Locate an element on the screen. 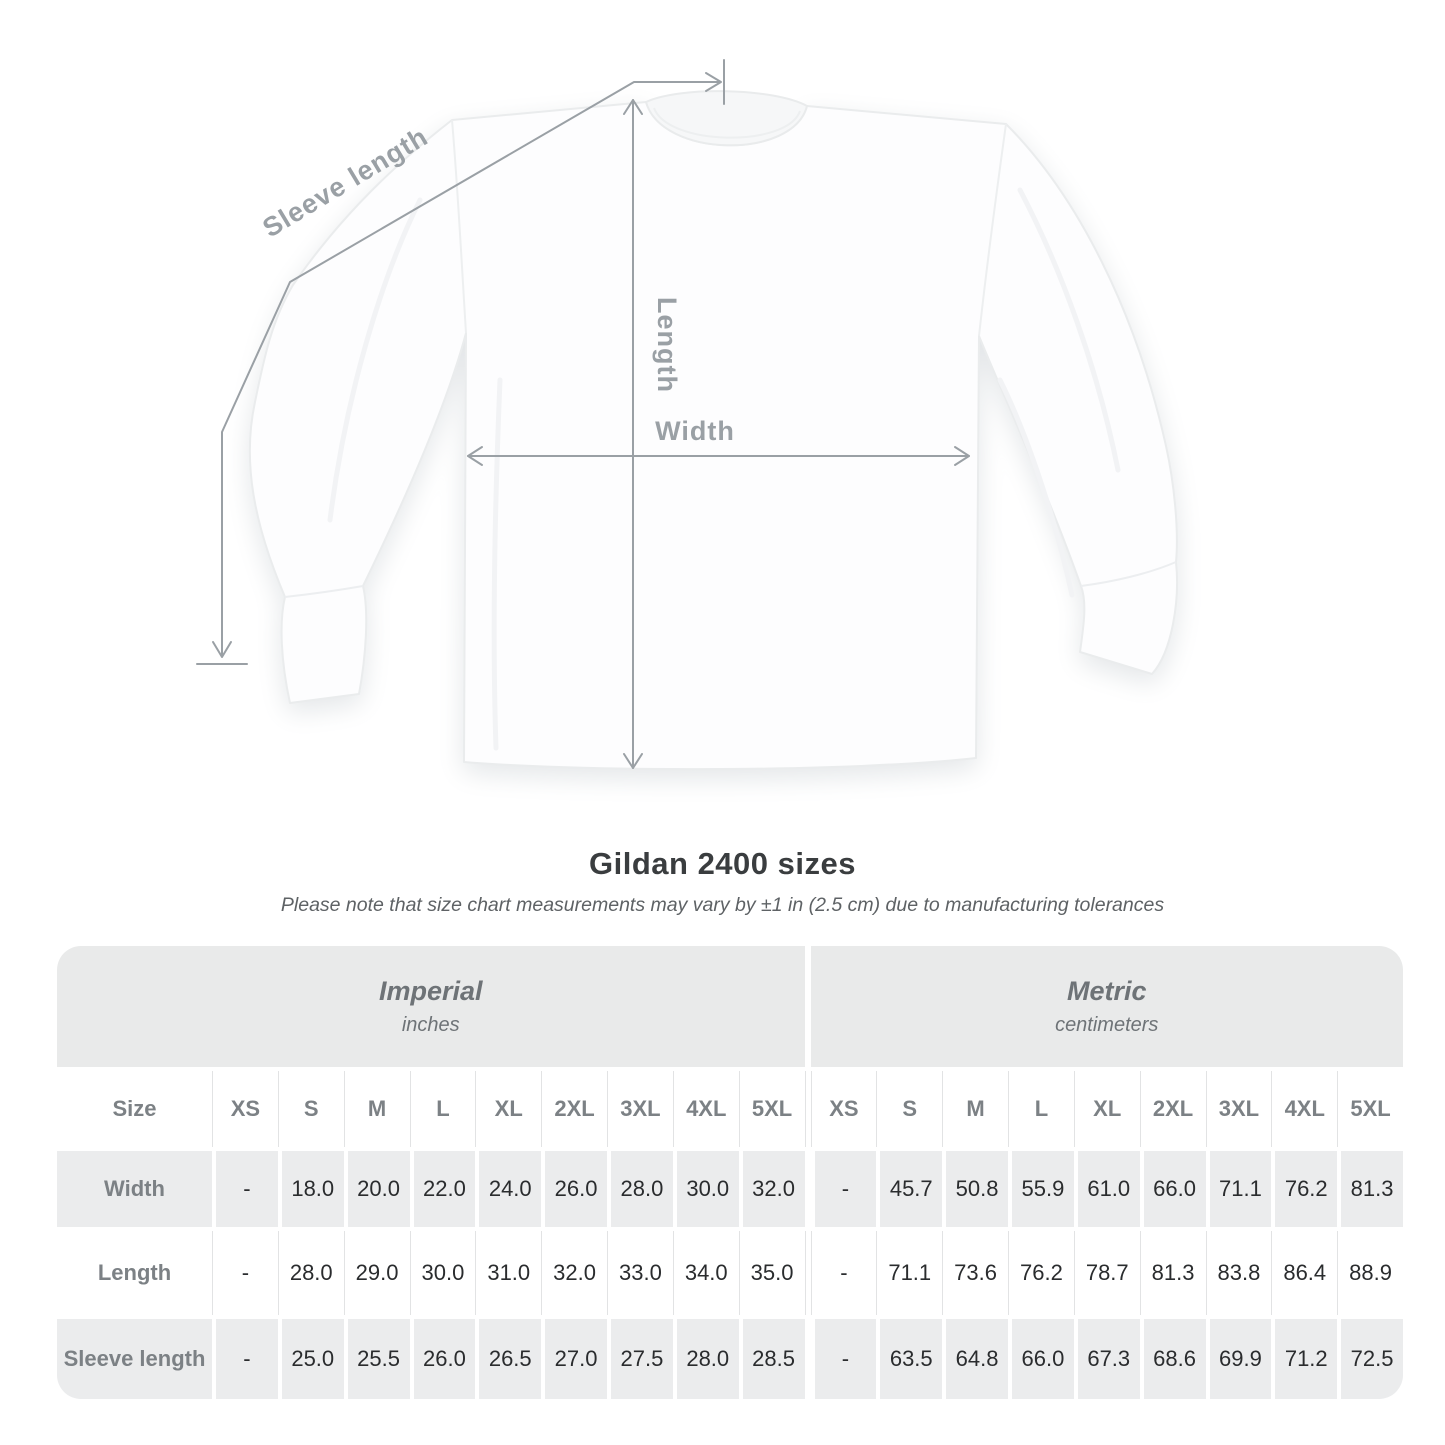  width-imperial-value: 26.0 is located at coordinates (574, 1189).